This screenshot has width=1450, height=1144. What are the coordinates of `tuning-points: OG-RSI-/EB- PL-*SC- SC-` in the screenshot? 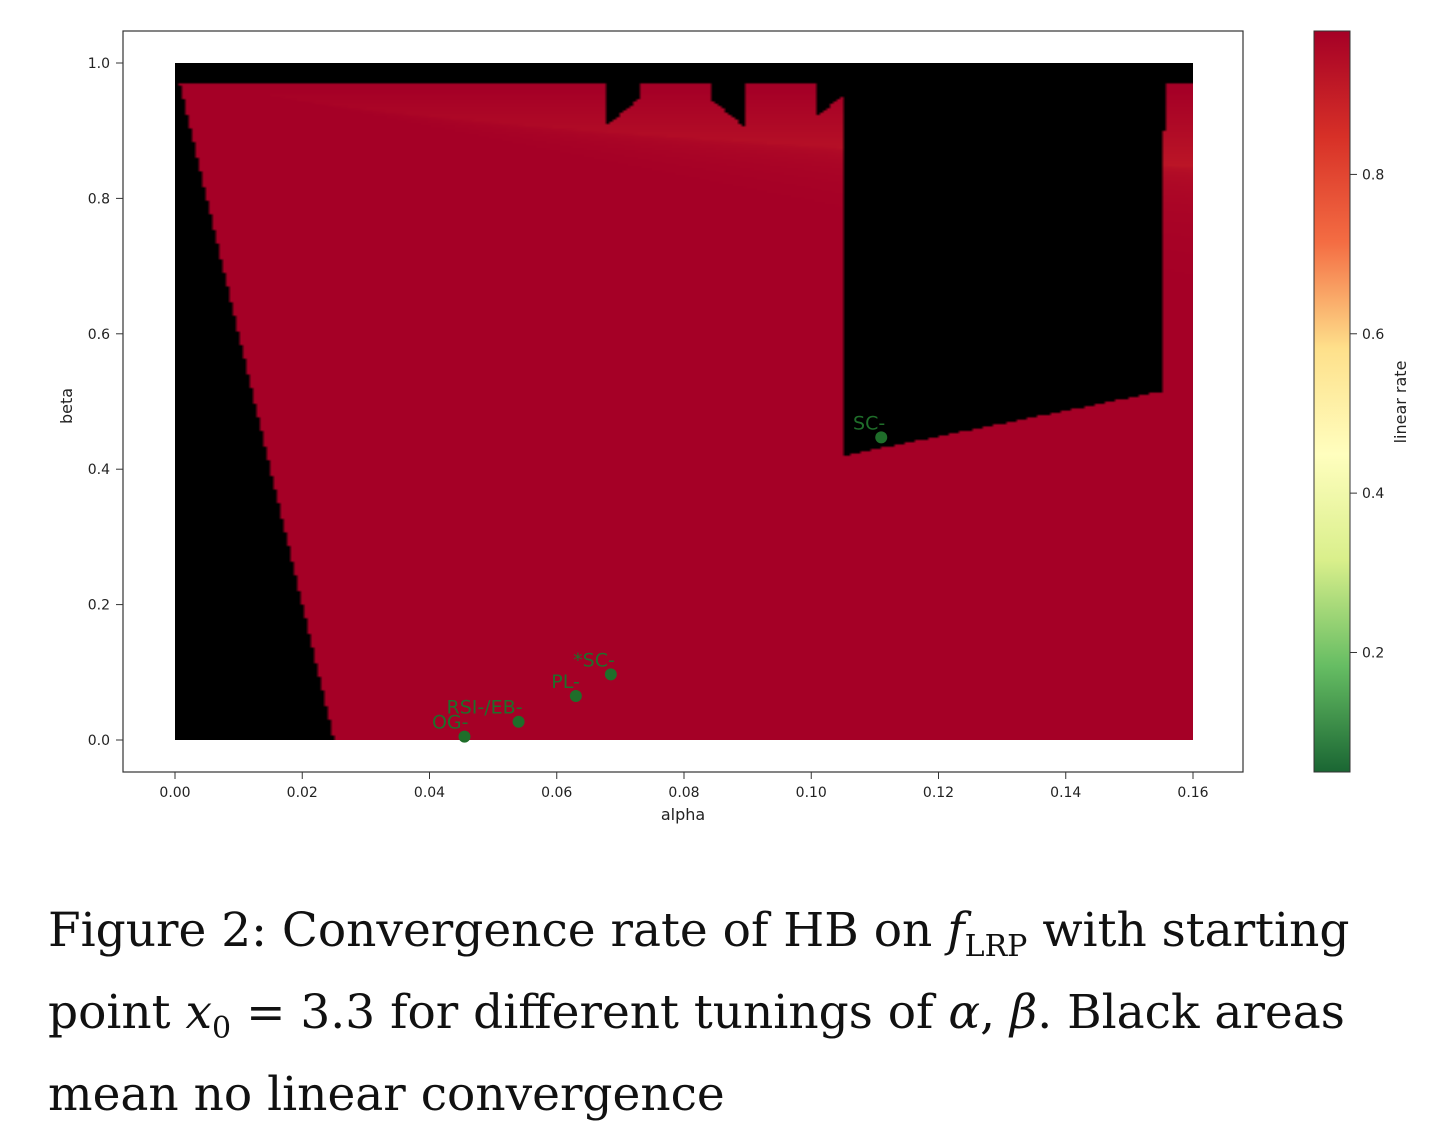 It's located at (660, 577).